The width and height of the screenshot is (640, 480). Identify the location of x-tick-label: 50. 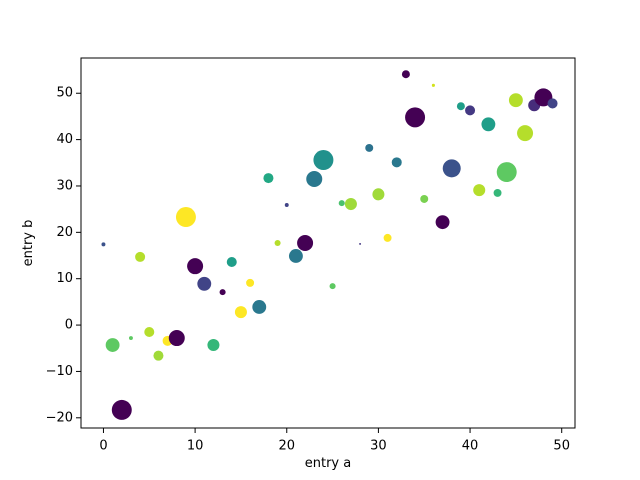
(561, 446).